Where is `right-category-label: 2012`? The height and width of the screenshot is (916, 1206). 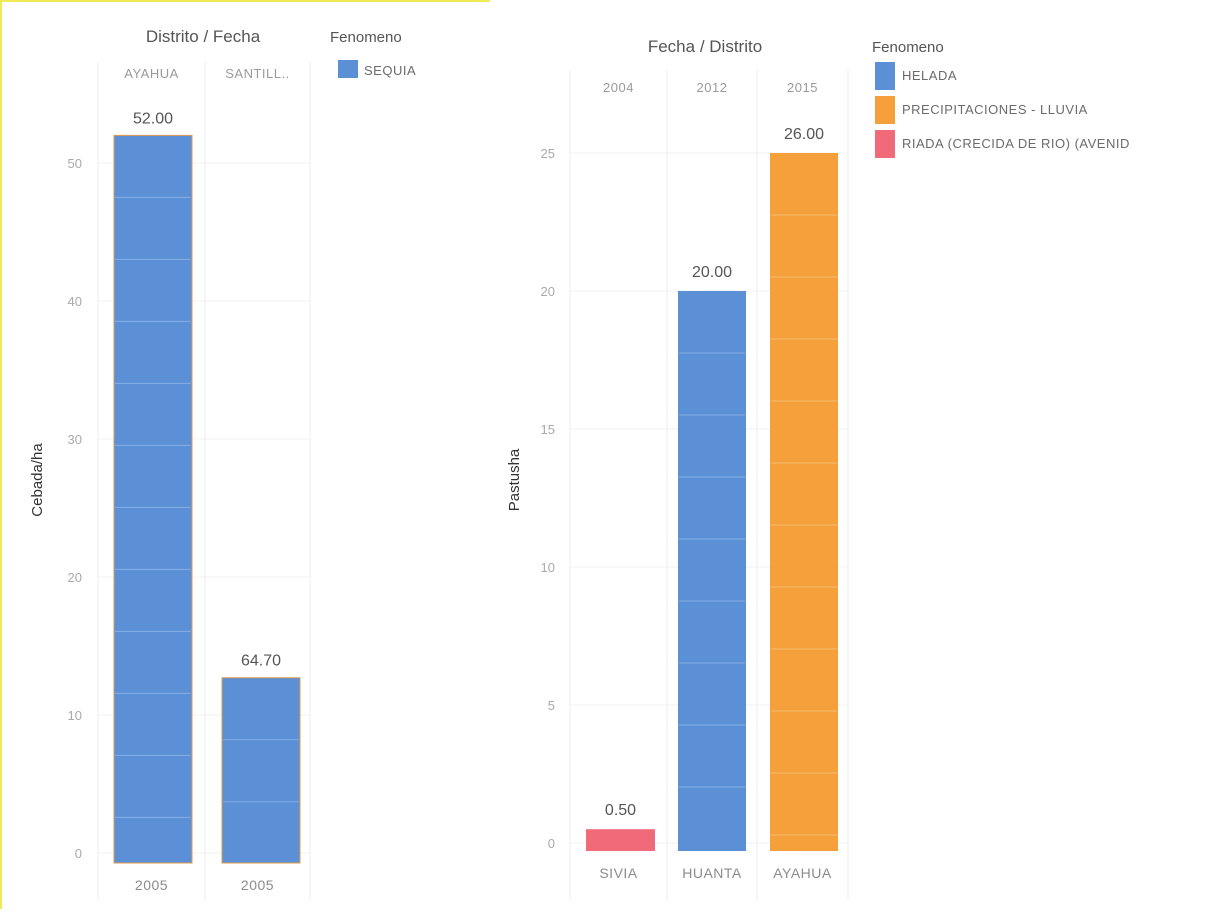
right-category-label: 2012 is located at coordinates (712, 87).